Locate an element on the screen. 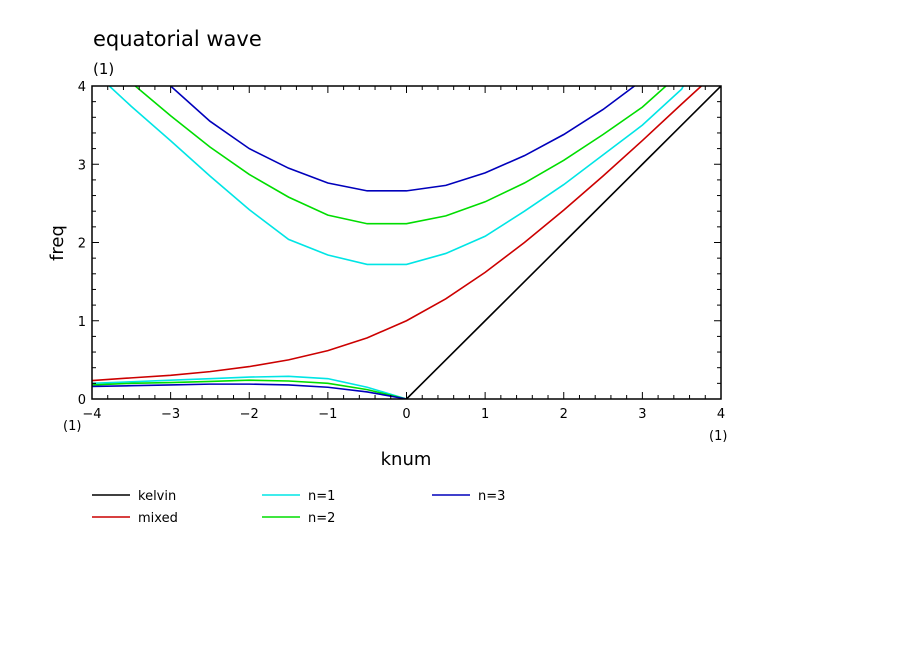 This screenshot has width=904, height=654. legend-label: n=2 is located at coordinates (321, 518).